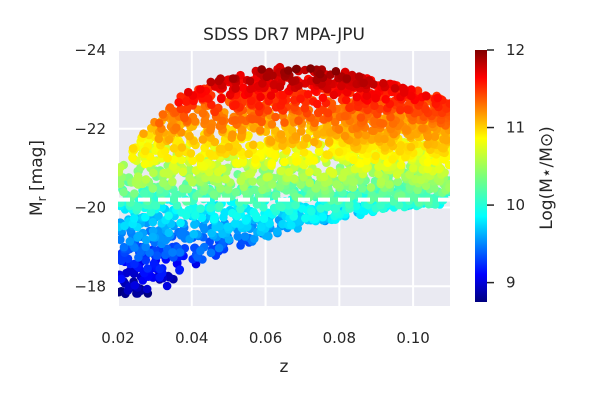  I want to click on y-tick-label: −18, so click(90, 286).